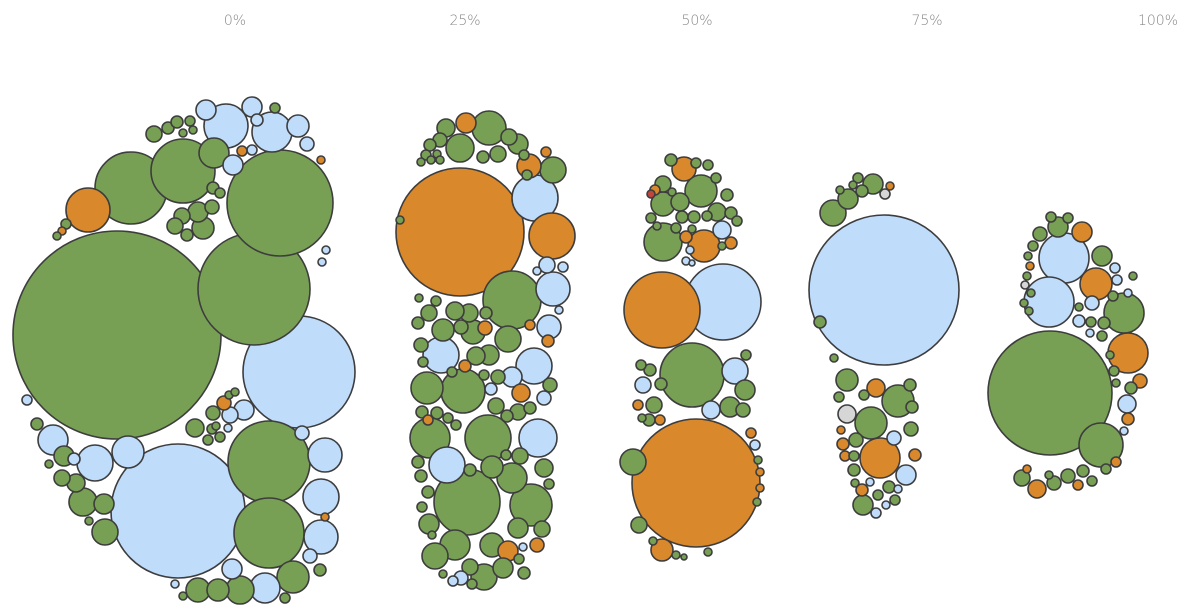  Describe the element at coordinates (651, 194) in the screenshot. I see `bubble-darkred` at that location.